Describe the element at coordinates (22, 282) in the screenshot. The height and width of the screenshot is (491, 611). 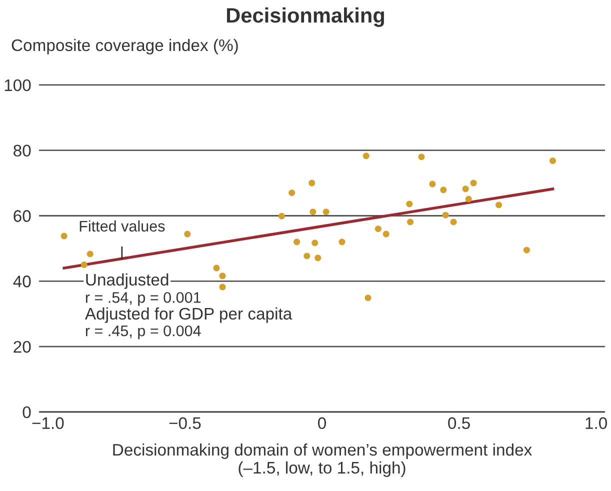
I see `y-tick-label: 40` at that location.